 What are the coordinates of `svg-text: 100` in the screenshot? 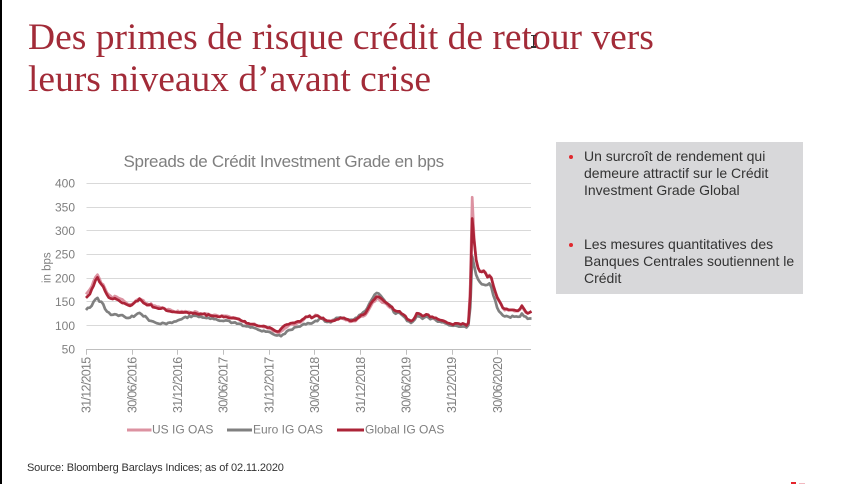 It's located at (65, 326).